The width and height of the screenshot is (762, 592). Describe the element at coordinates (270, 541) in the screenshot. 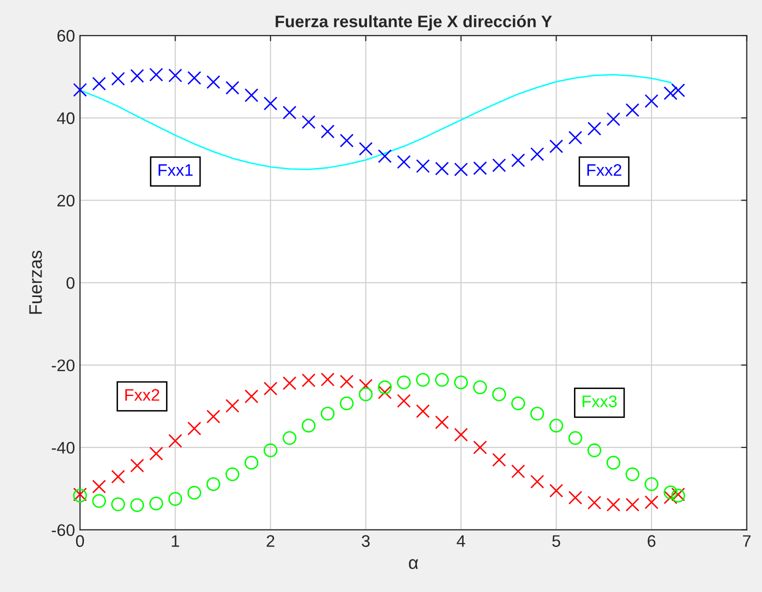

I see `x-tick-label: 2` at that location.